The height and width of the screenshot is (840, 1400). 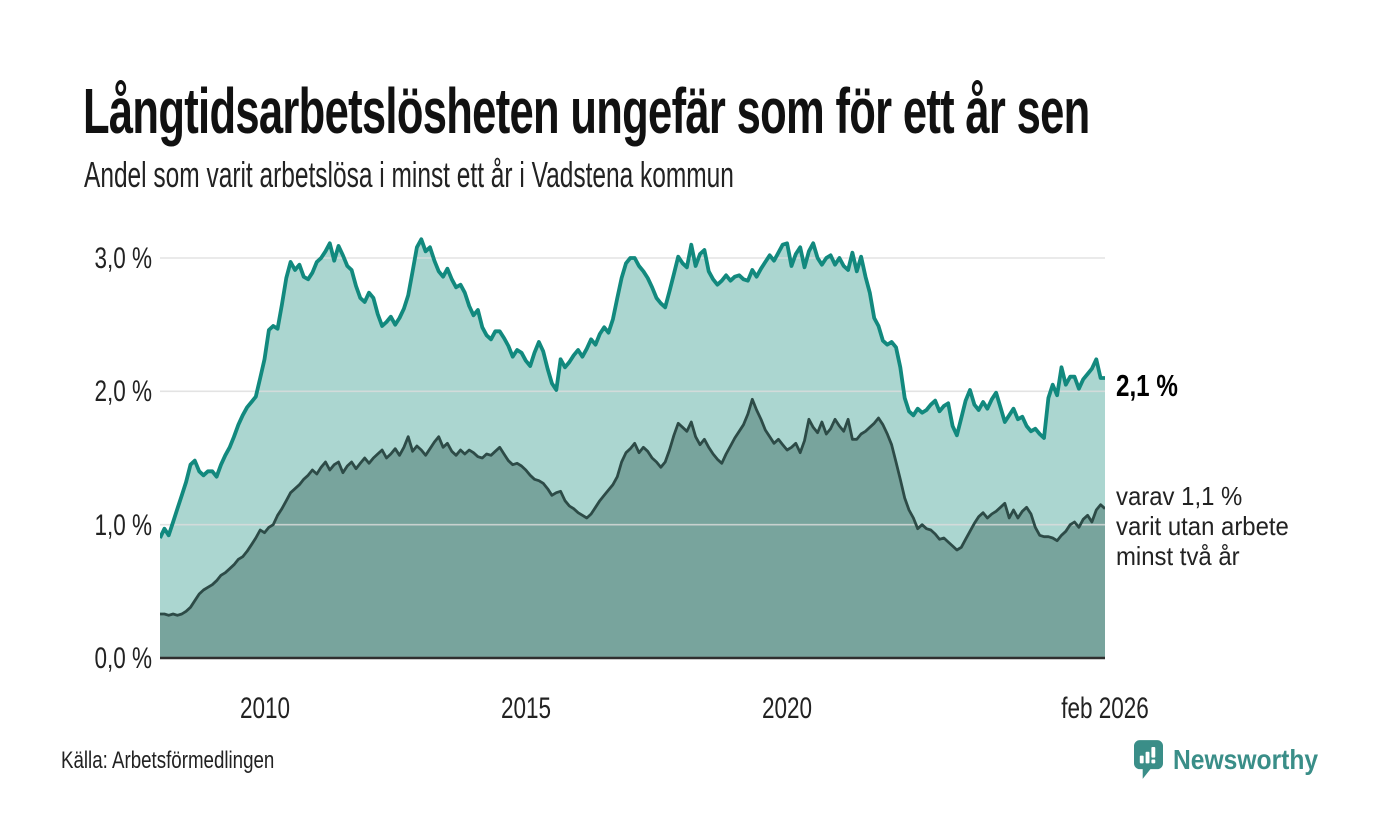 I want to click on x-tick-2010: 2010, so click(x=264, y=708).